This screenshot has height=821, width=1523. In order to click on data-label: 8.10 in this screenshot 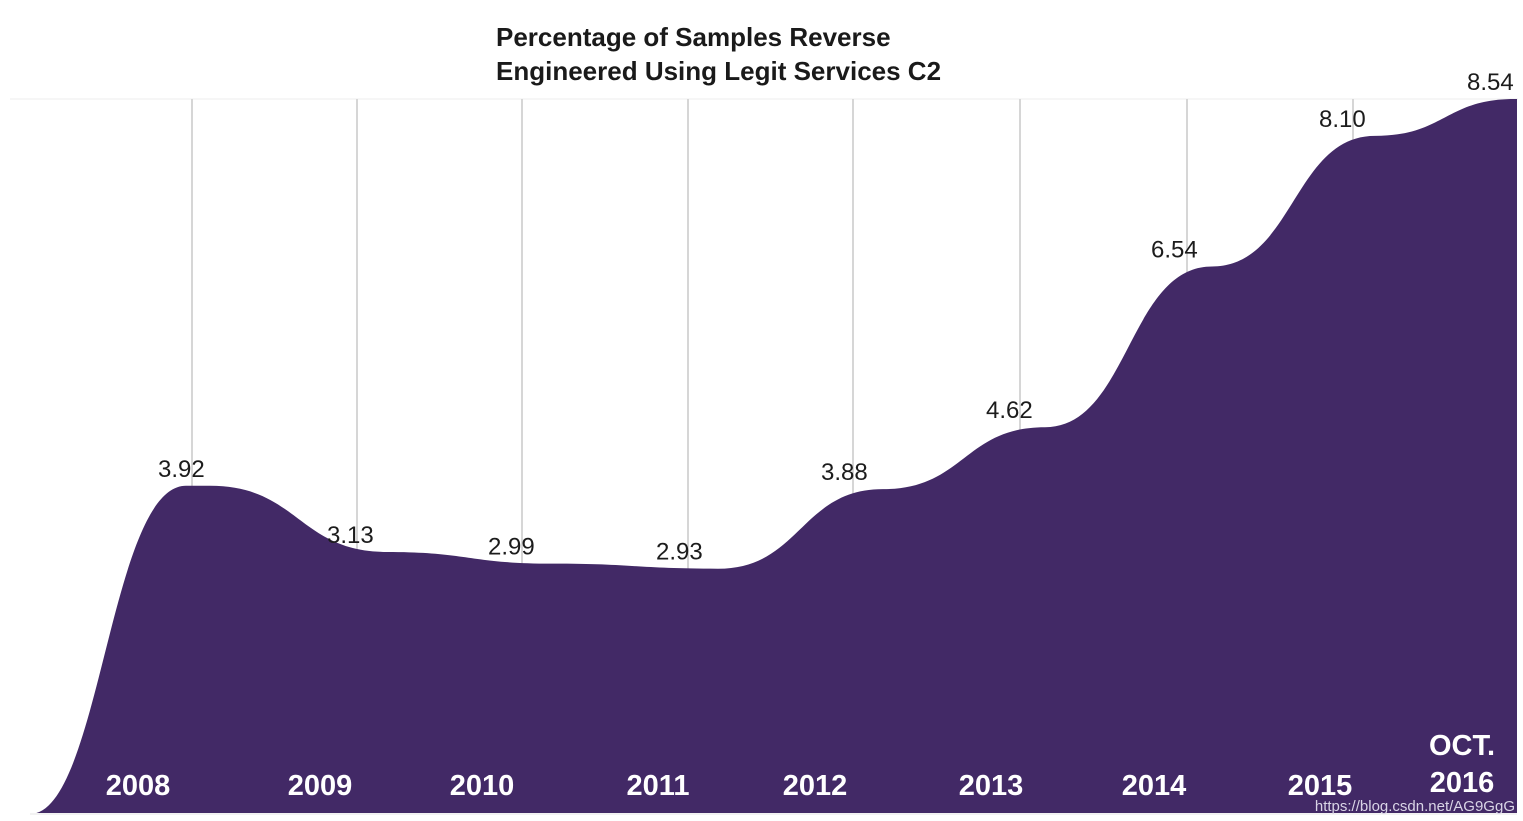, I will do `click(1342, 119)`.